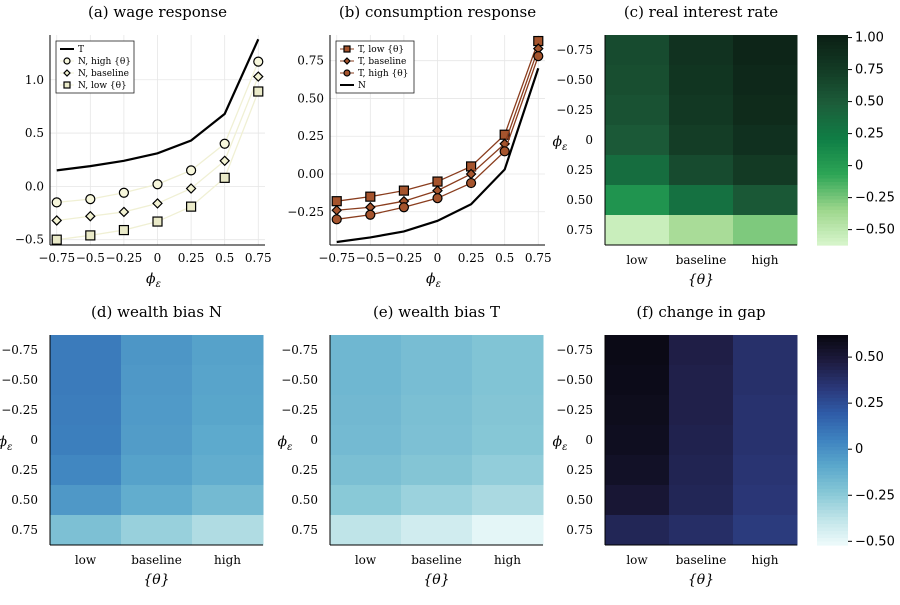 This screenshot has height=605, width=900. What do you see at coordinates (124, 258) in the screenshot?
I see `x-tick-label: −0.25` at bounding box center [124, 258].